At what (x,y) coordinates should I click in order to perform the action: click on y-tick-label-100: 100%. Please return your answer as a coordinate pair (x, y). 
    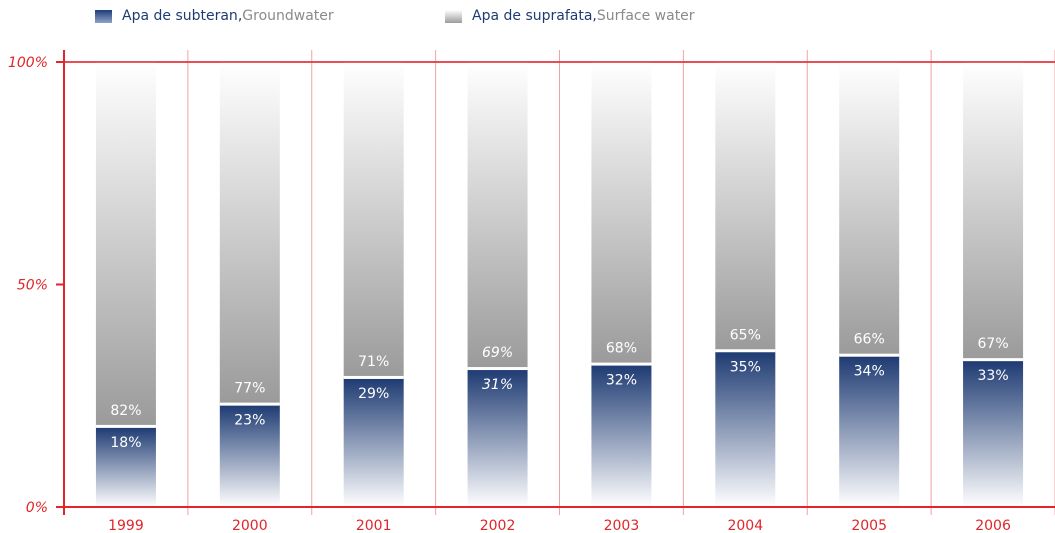
    Looking at the image, I should click on (28, 63).